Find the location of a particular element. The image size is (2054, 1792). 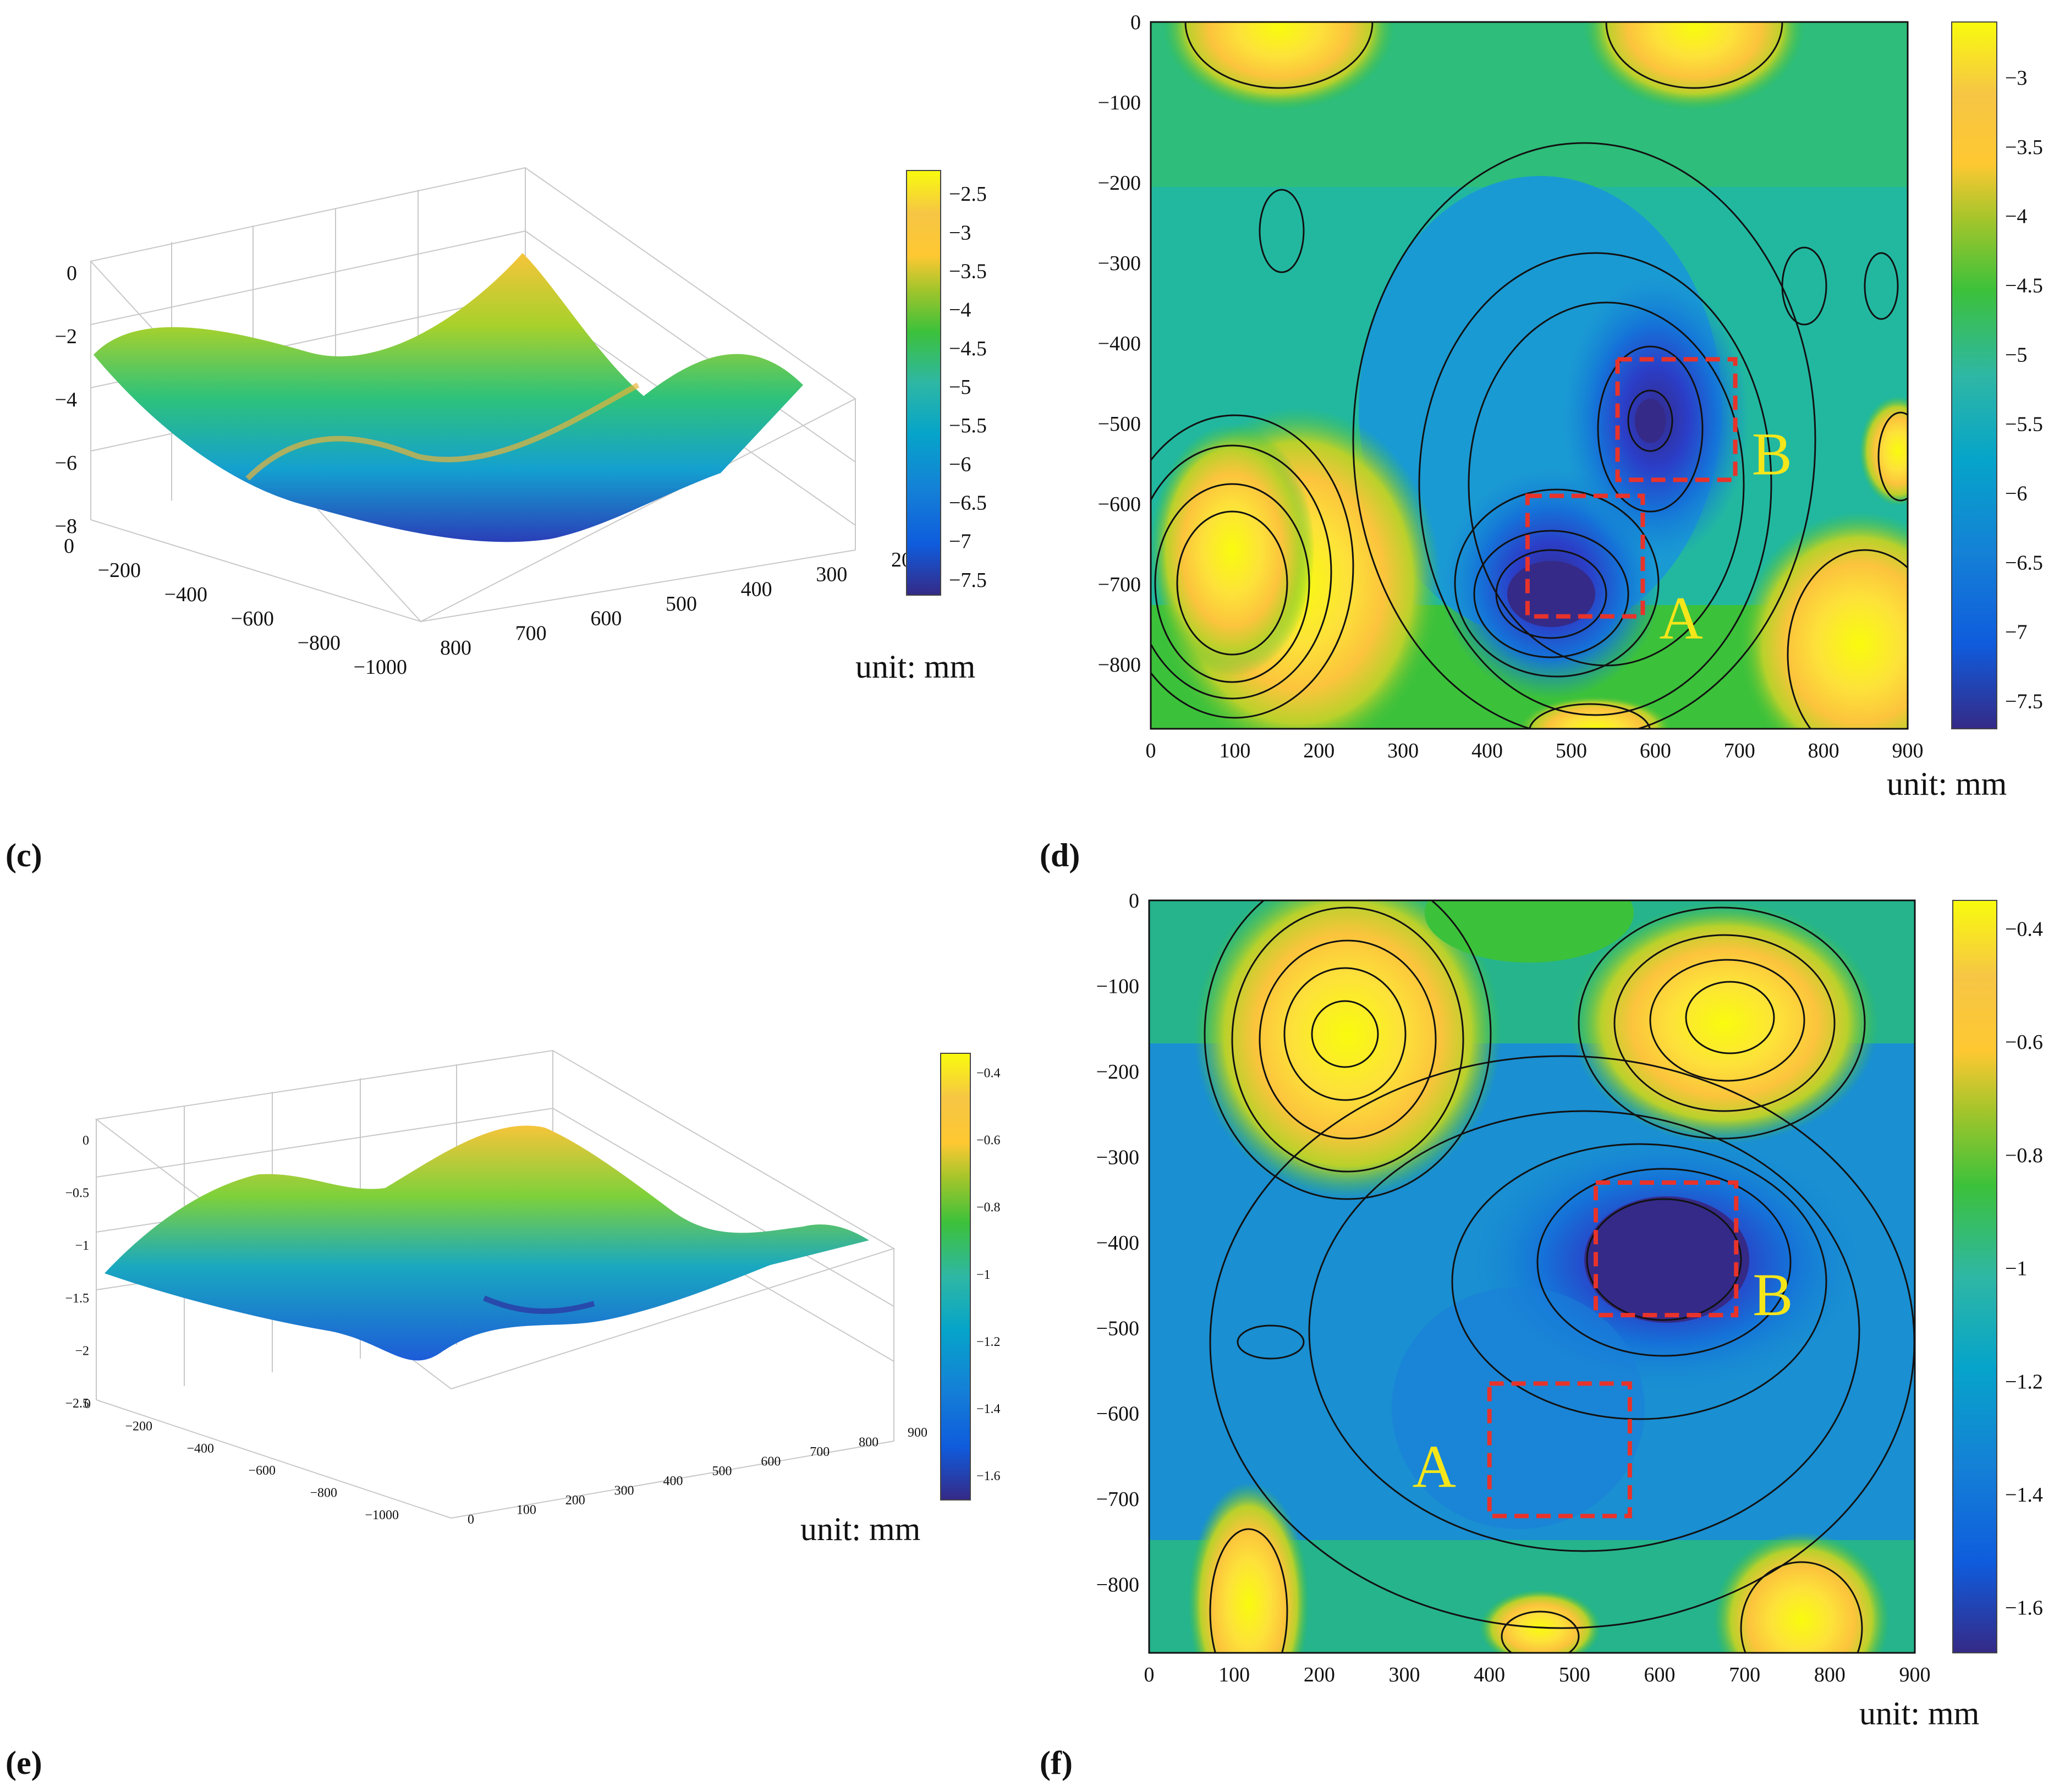

chart-d-colorbar-tick: −6.5 is located at coordinates (2024, 563).